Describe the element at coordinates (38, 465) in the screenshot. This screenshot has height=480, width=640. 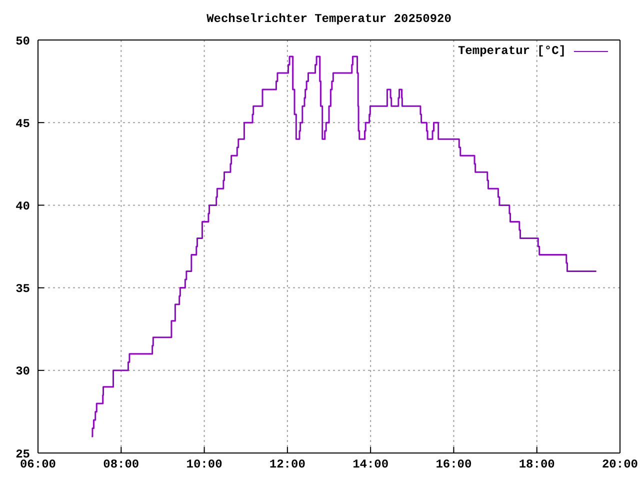
I see `x-tick-label: 06:00` at that location.